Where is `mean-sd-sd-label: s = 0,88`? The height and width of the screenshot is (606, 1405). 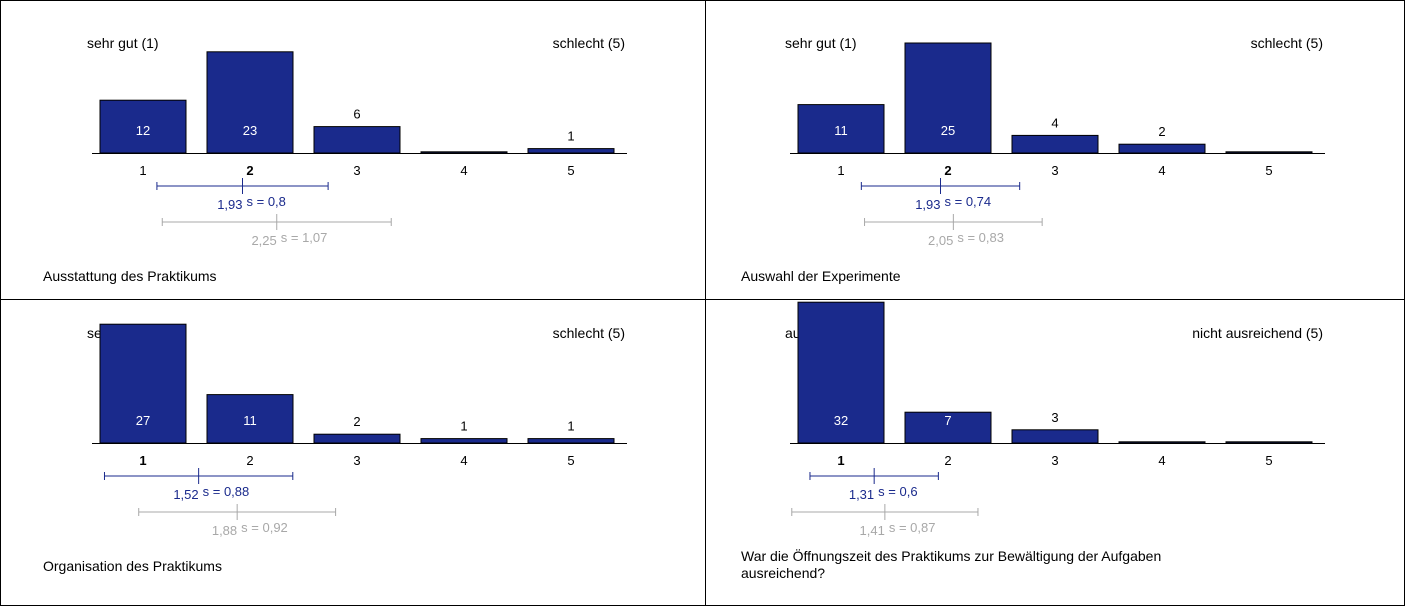 mean-sd-sd-label: s = 0,88 is located at coordinates (226, 491).